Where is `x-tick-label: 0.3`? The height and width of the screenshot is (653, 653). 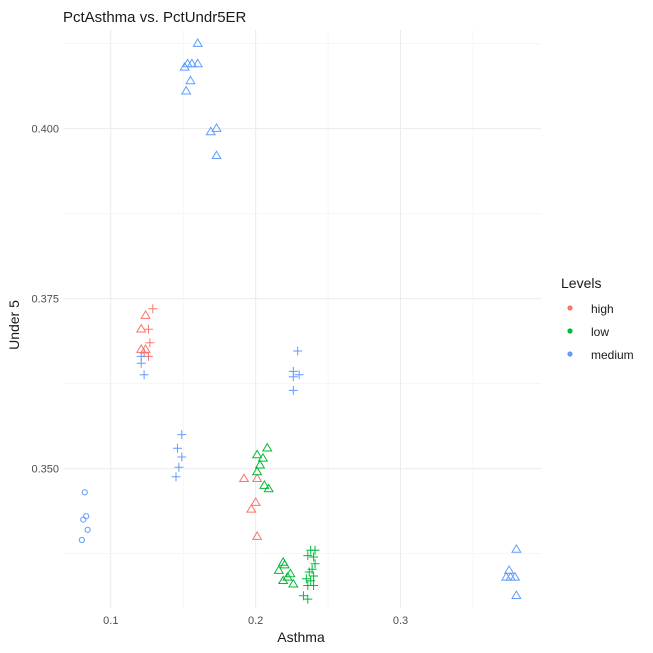
x-tick-label: 0.3 is located at coordinates (400, 621).